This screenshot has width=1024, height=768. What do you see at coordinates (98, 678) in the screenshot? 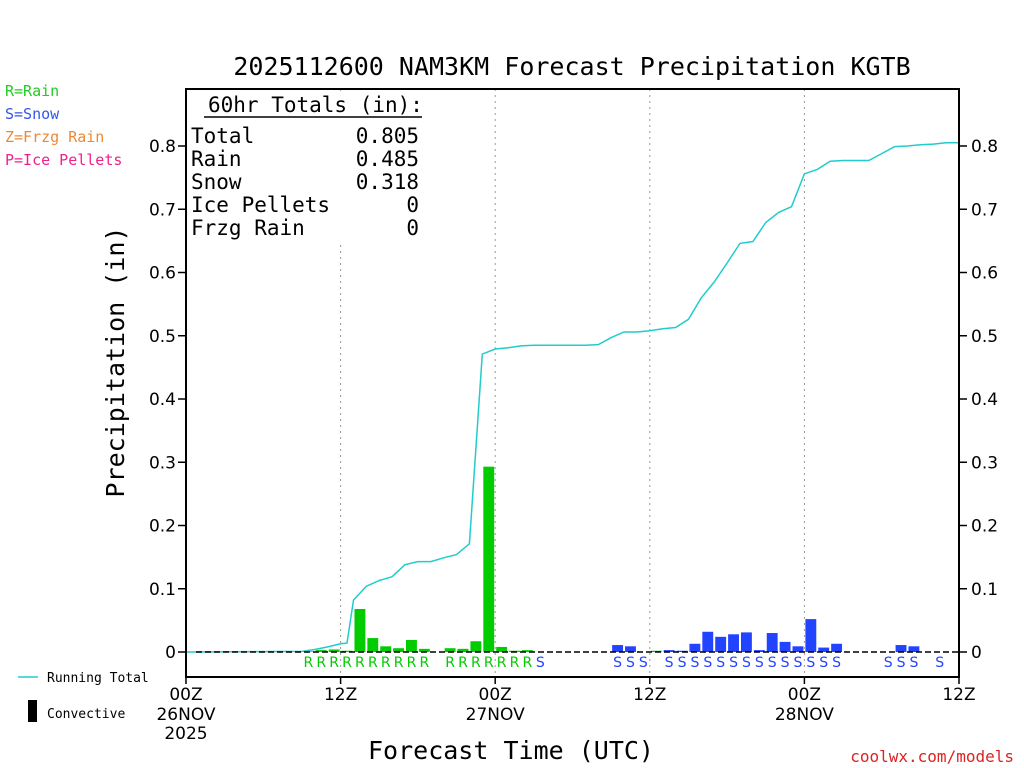
I see `running-total-legend-label: Running Total` at bounding box center [98, 678].